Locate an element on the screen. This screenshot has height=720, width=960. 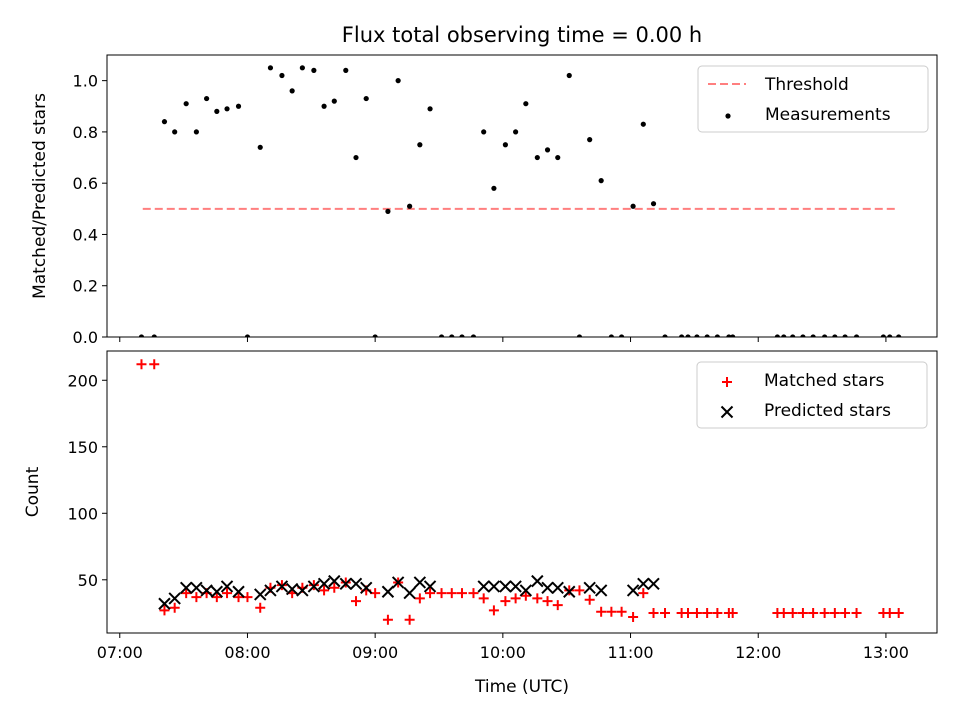
y-tick-label: 0.0 is located at coordinates (85, 337).